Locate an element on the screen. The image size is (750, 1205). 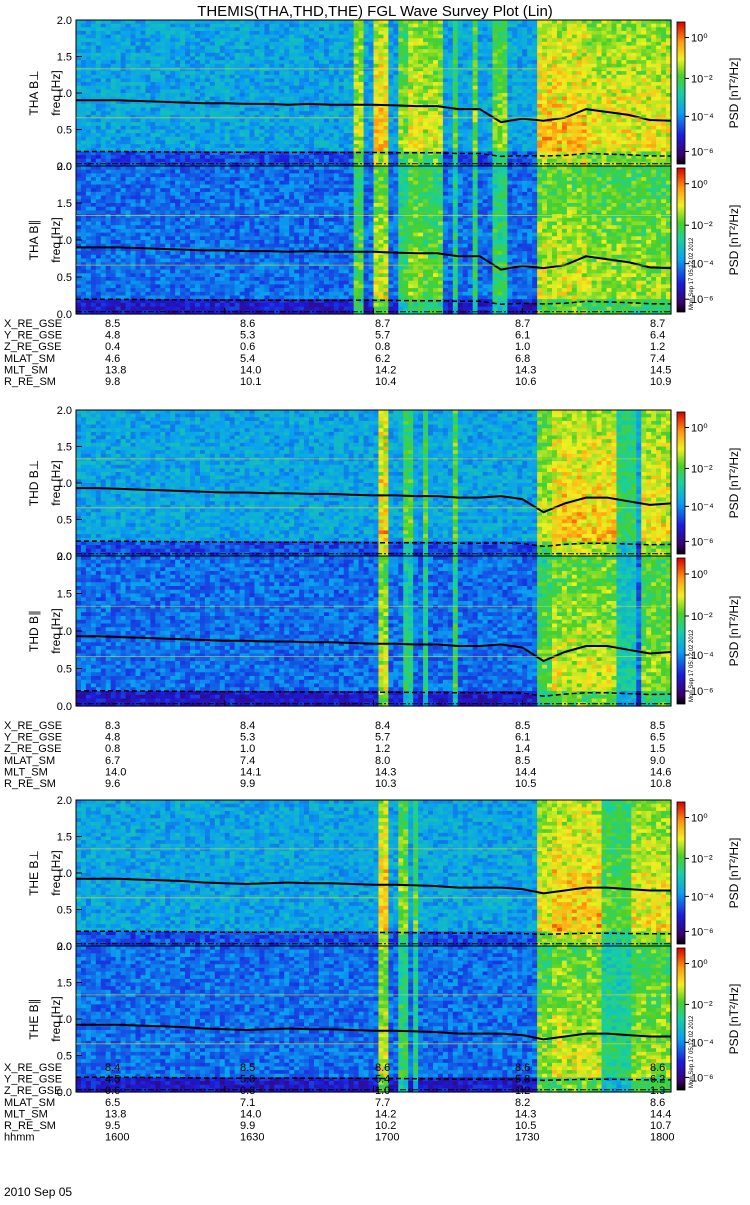
freq-tick-label: 0.0 is located at coordinates (64, 707).